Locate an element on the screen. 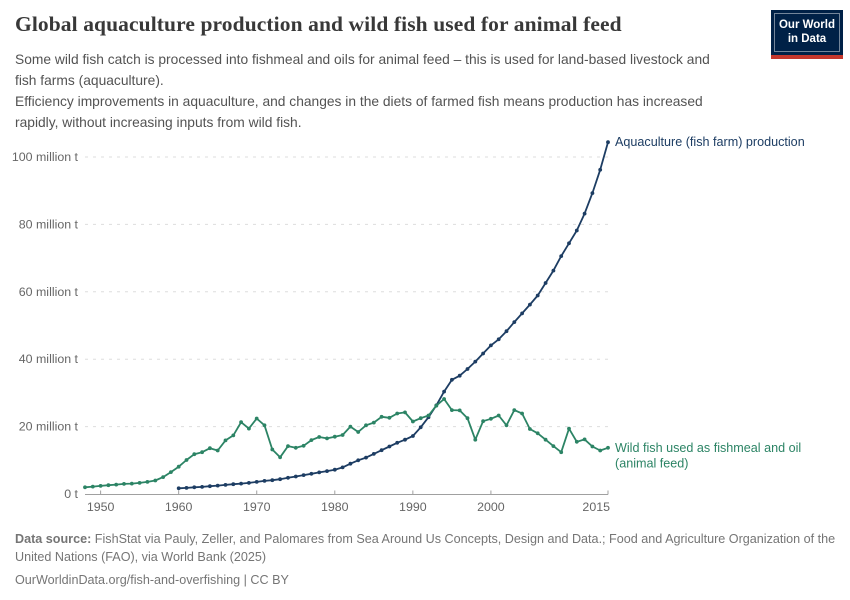 This screenshot has height=600, width=850. y-axis-tick-label: 20 million t is located at coordinates (49, 427).